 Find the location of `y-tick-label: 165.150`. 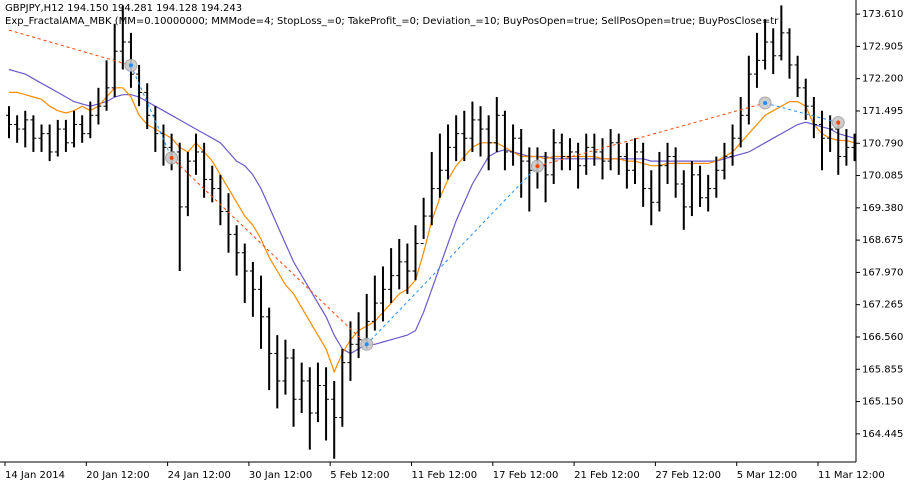

y-tick-label: 165.150 is located at coordinates (882, 402).